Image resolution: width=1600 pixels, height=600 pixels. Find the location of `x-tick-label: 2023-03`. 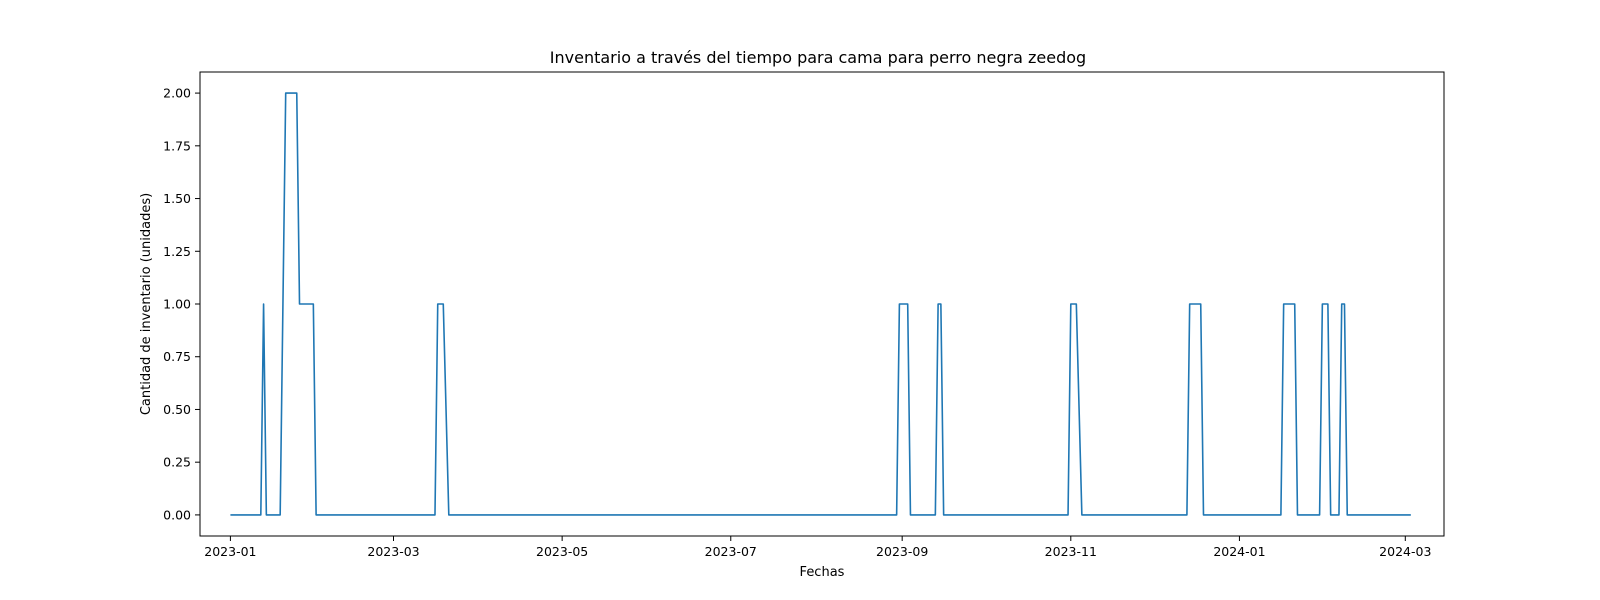

x-tick-label: 2023-03 is located at coordinates (393, 551).